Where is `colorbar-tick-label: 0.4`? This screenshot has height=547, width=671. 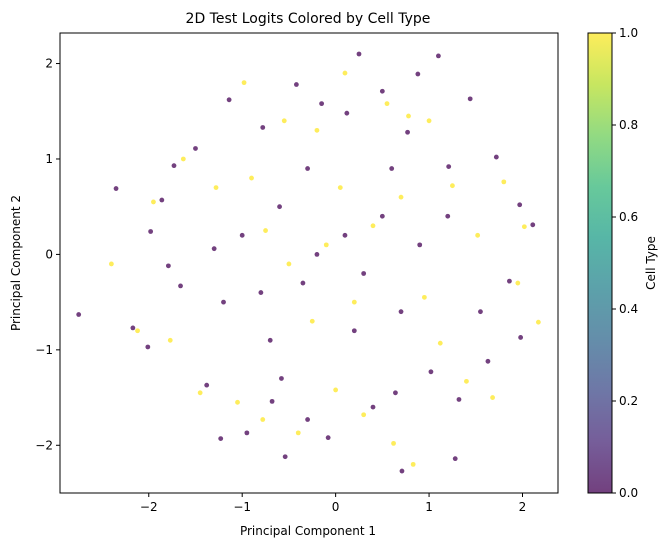 colorbar-tick-label: 0.4 is located at coordinates (628, 309).